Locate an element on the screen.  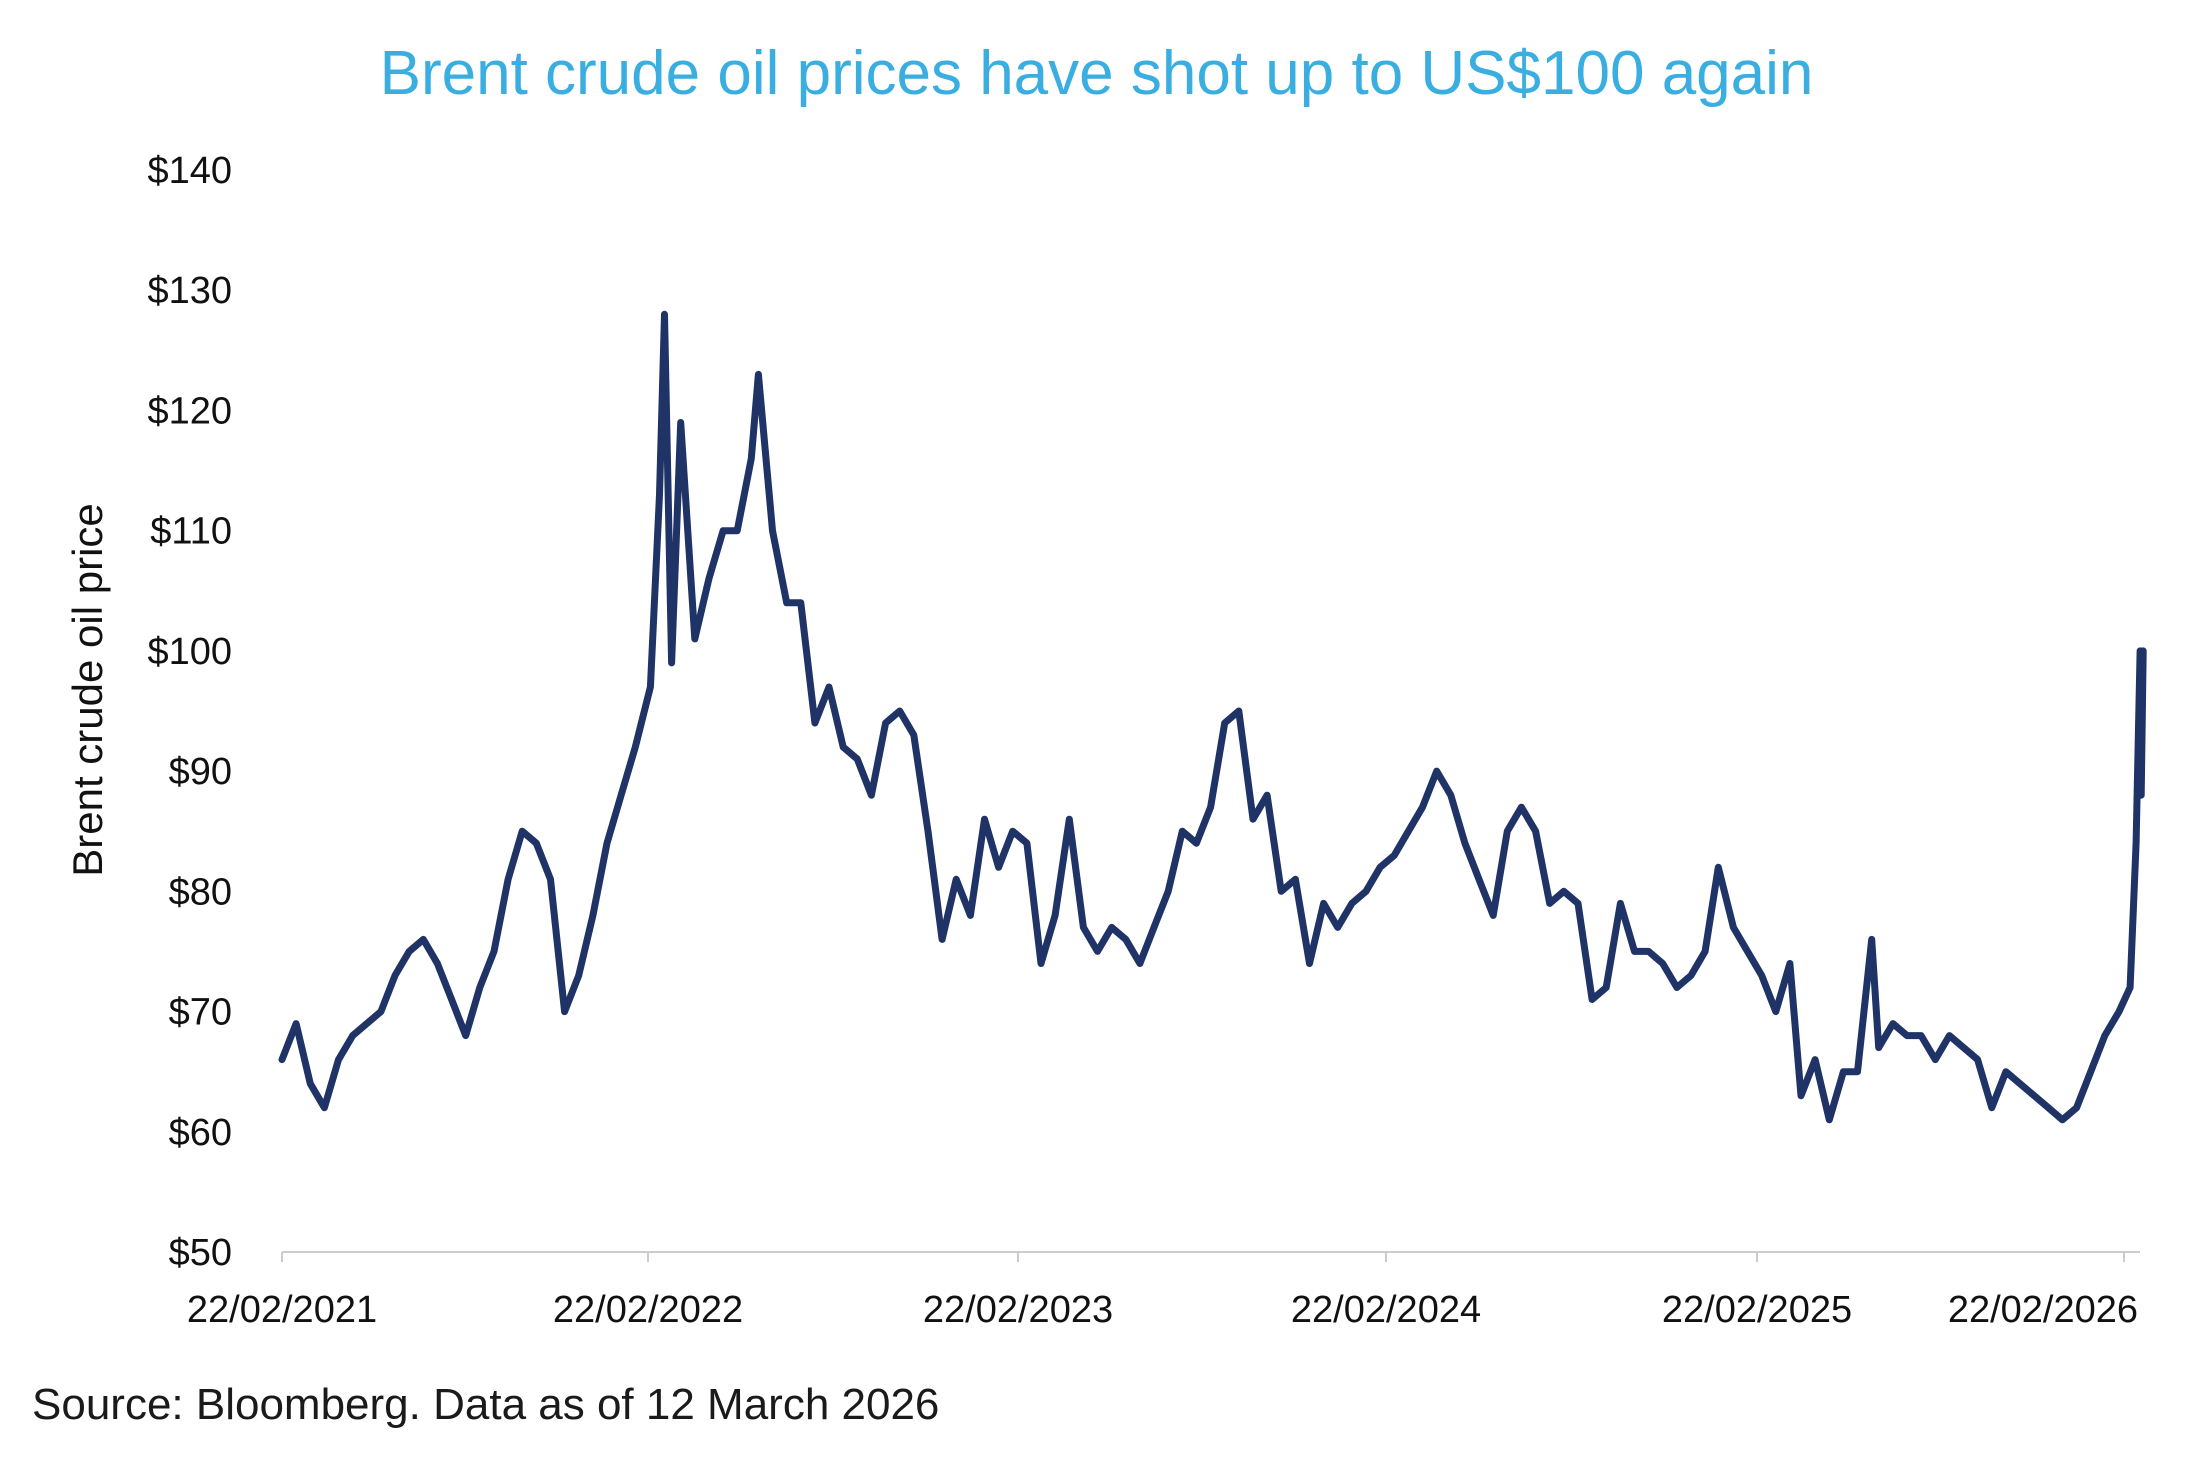
x-tick-label: 22/02/2022 is located at coordinates (648, 1310).